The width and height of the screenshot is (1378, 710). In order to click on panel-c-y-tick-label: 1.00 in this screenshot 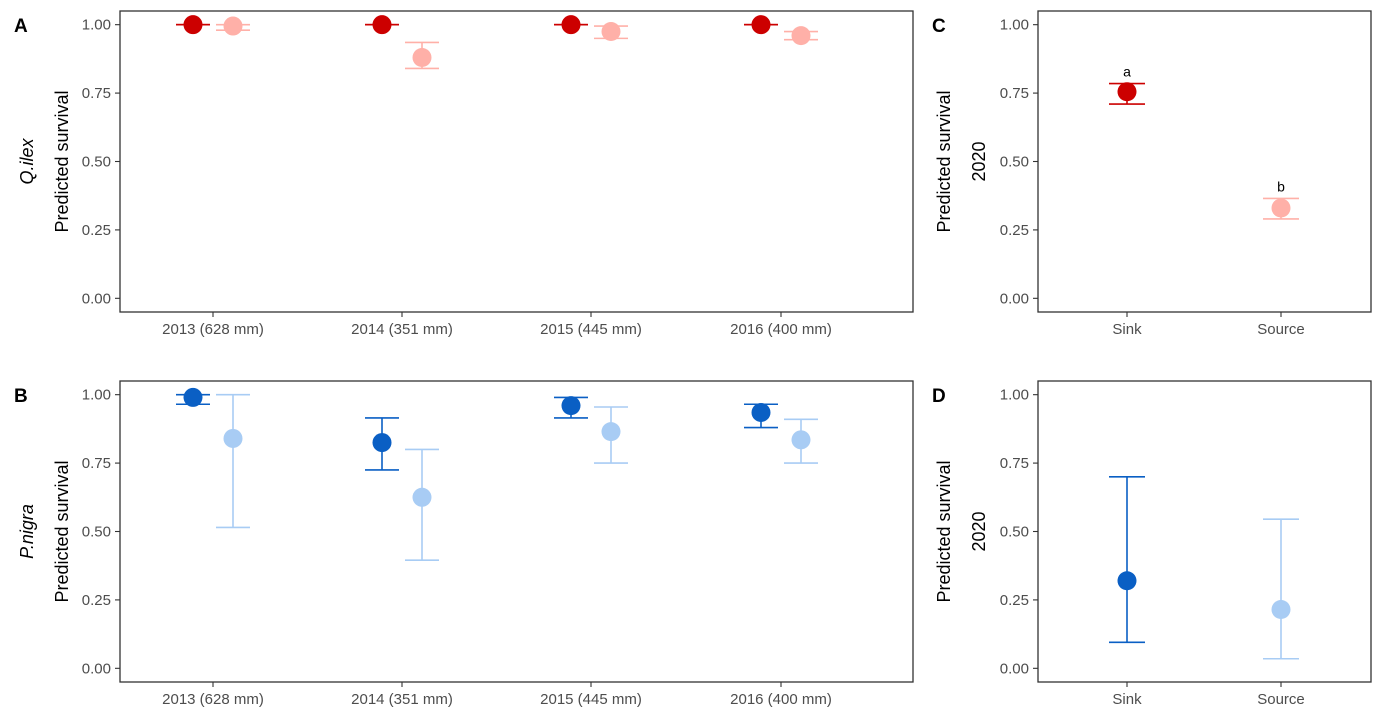, I will do `click(1014, 25)`.